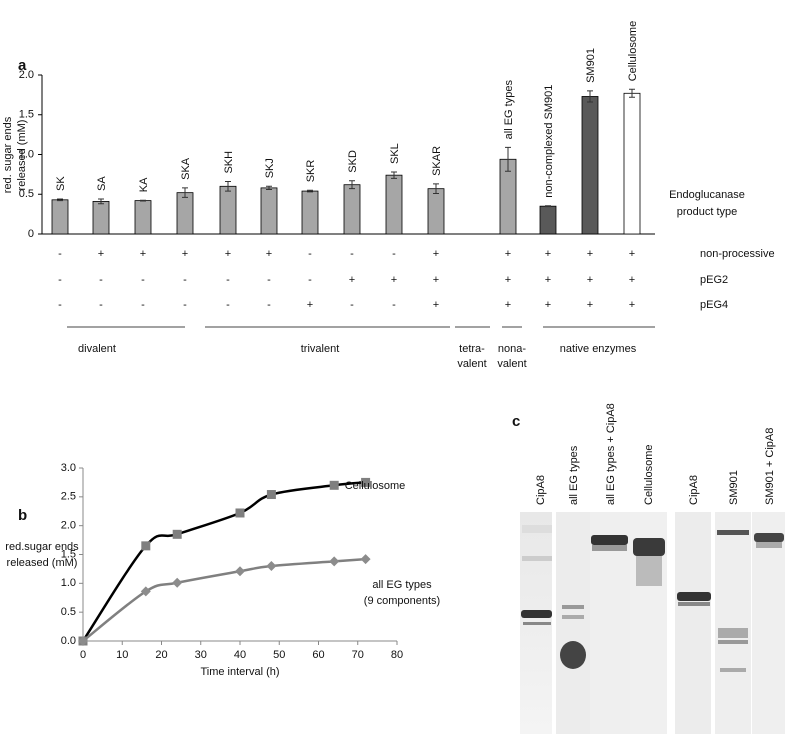 This screenshot has width=785, height=740. What do you see at coordinates (240, 655) in the screenshot?
I see `x-tick-label: 40` at bounding box center [240, 655].